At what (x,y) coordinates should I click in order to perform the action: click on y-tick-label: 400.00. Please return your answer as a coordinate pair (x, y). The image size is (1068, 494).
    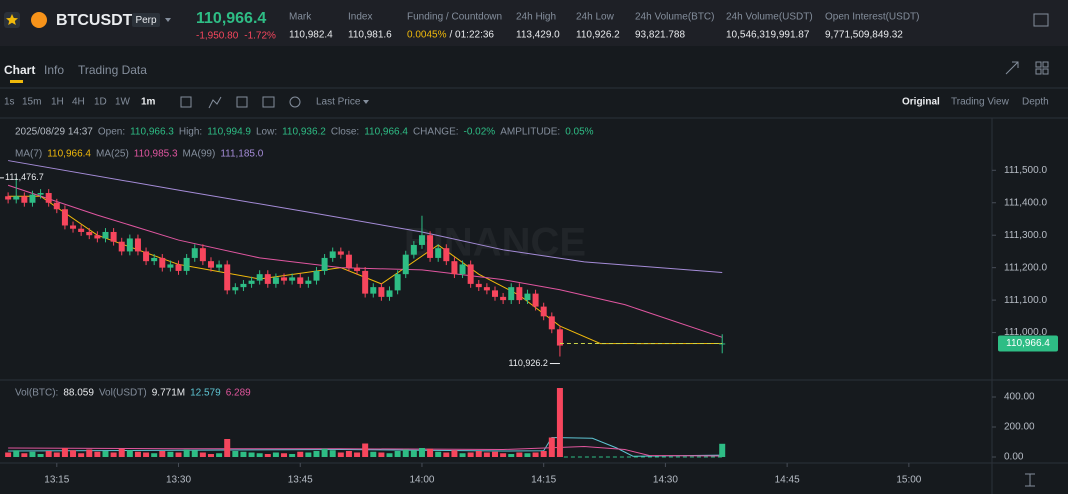
    Looking at the image, I should click on (1019, 397).